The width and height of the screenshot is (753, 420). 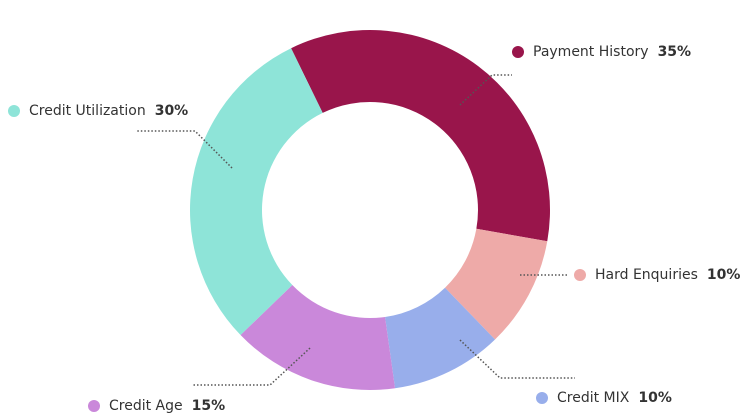 What do you see at coordinates (591, 52) in the screenshot?
I see `category-name: Payment History` at bounding box center [591, 52].